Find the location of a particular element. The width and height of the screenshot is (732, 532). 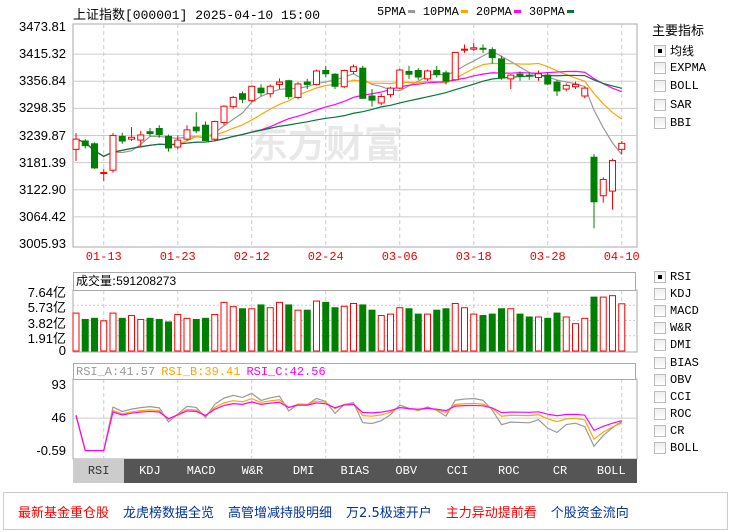

checkbox-expma: EXPMA is located at coordinates (680, 68).